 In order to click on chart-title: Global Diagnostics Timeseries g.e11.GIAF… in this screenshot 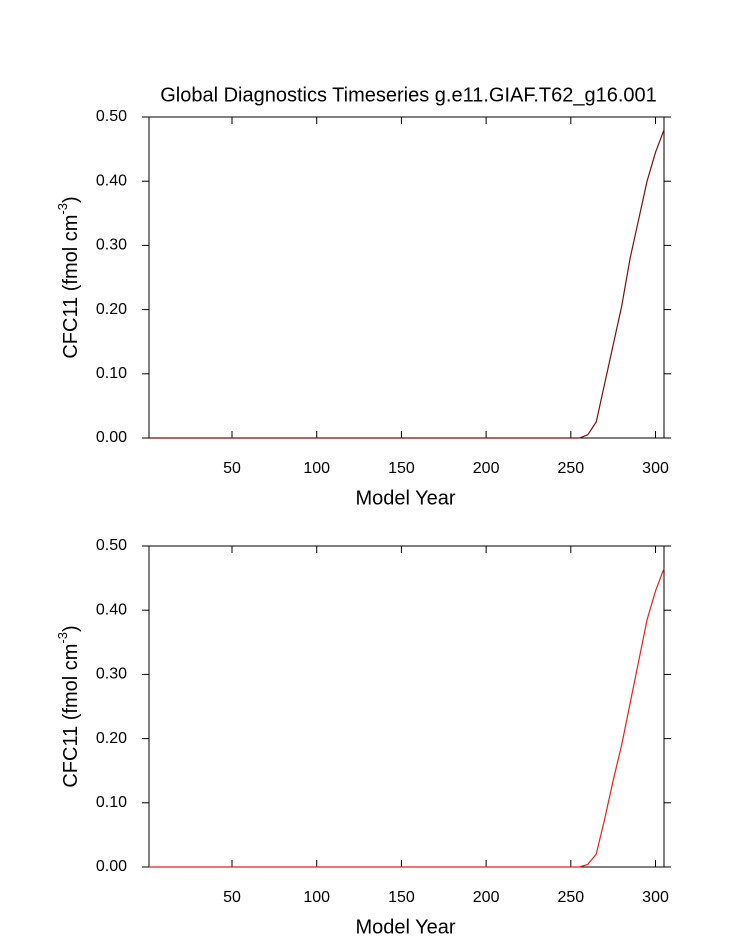, I will do `click(408, 95)`.